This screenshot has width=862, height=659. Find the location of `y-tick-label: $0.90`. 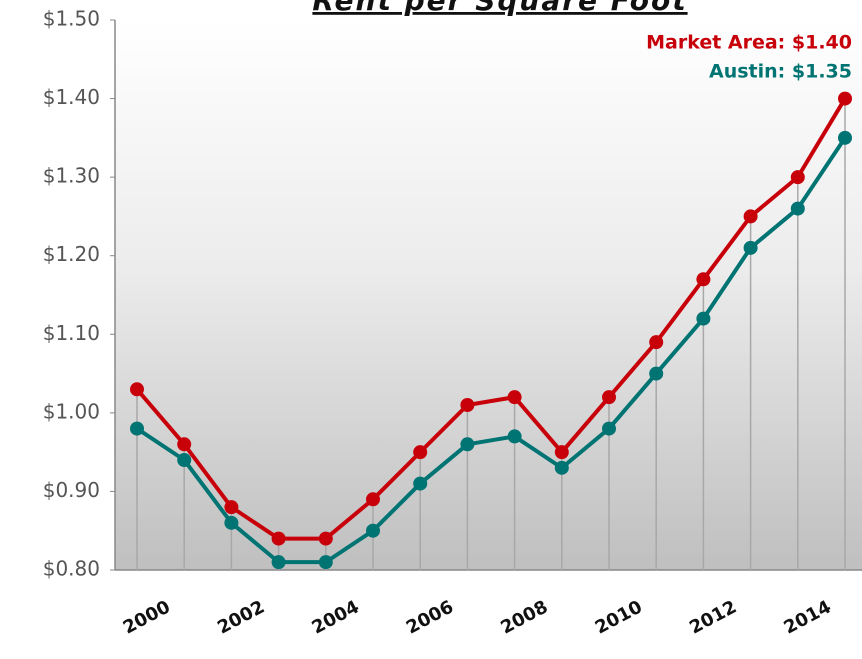

y-tick-label: $0.90 is located at coordinates (71, 490).